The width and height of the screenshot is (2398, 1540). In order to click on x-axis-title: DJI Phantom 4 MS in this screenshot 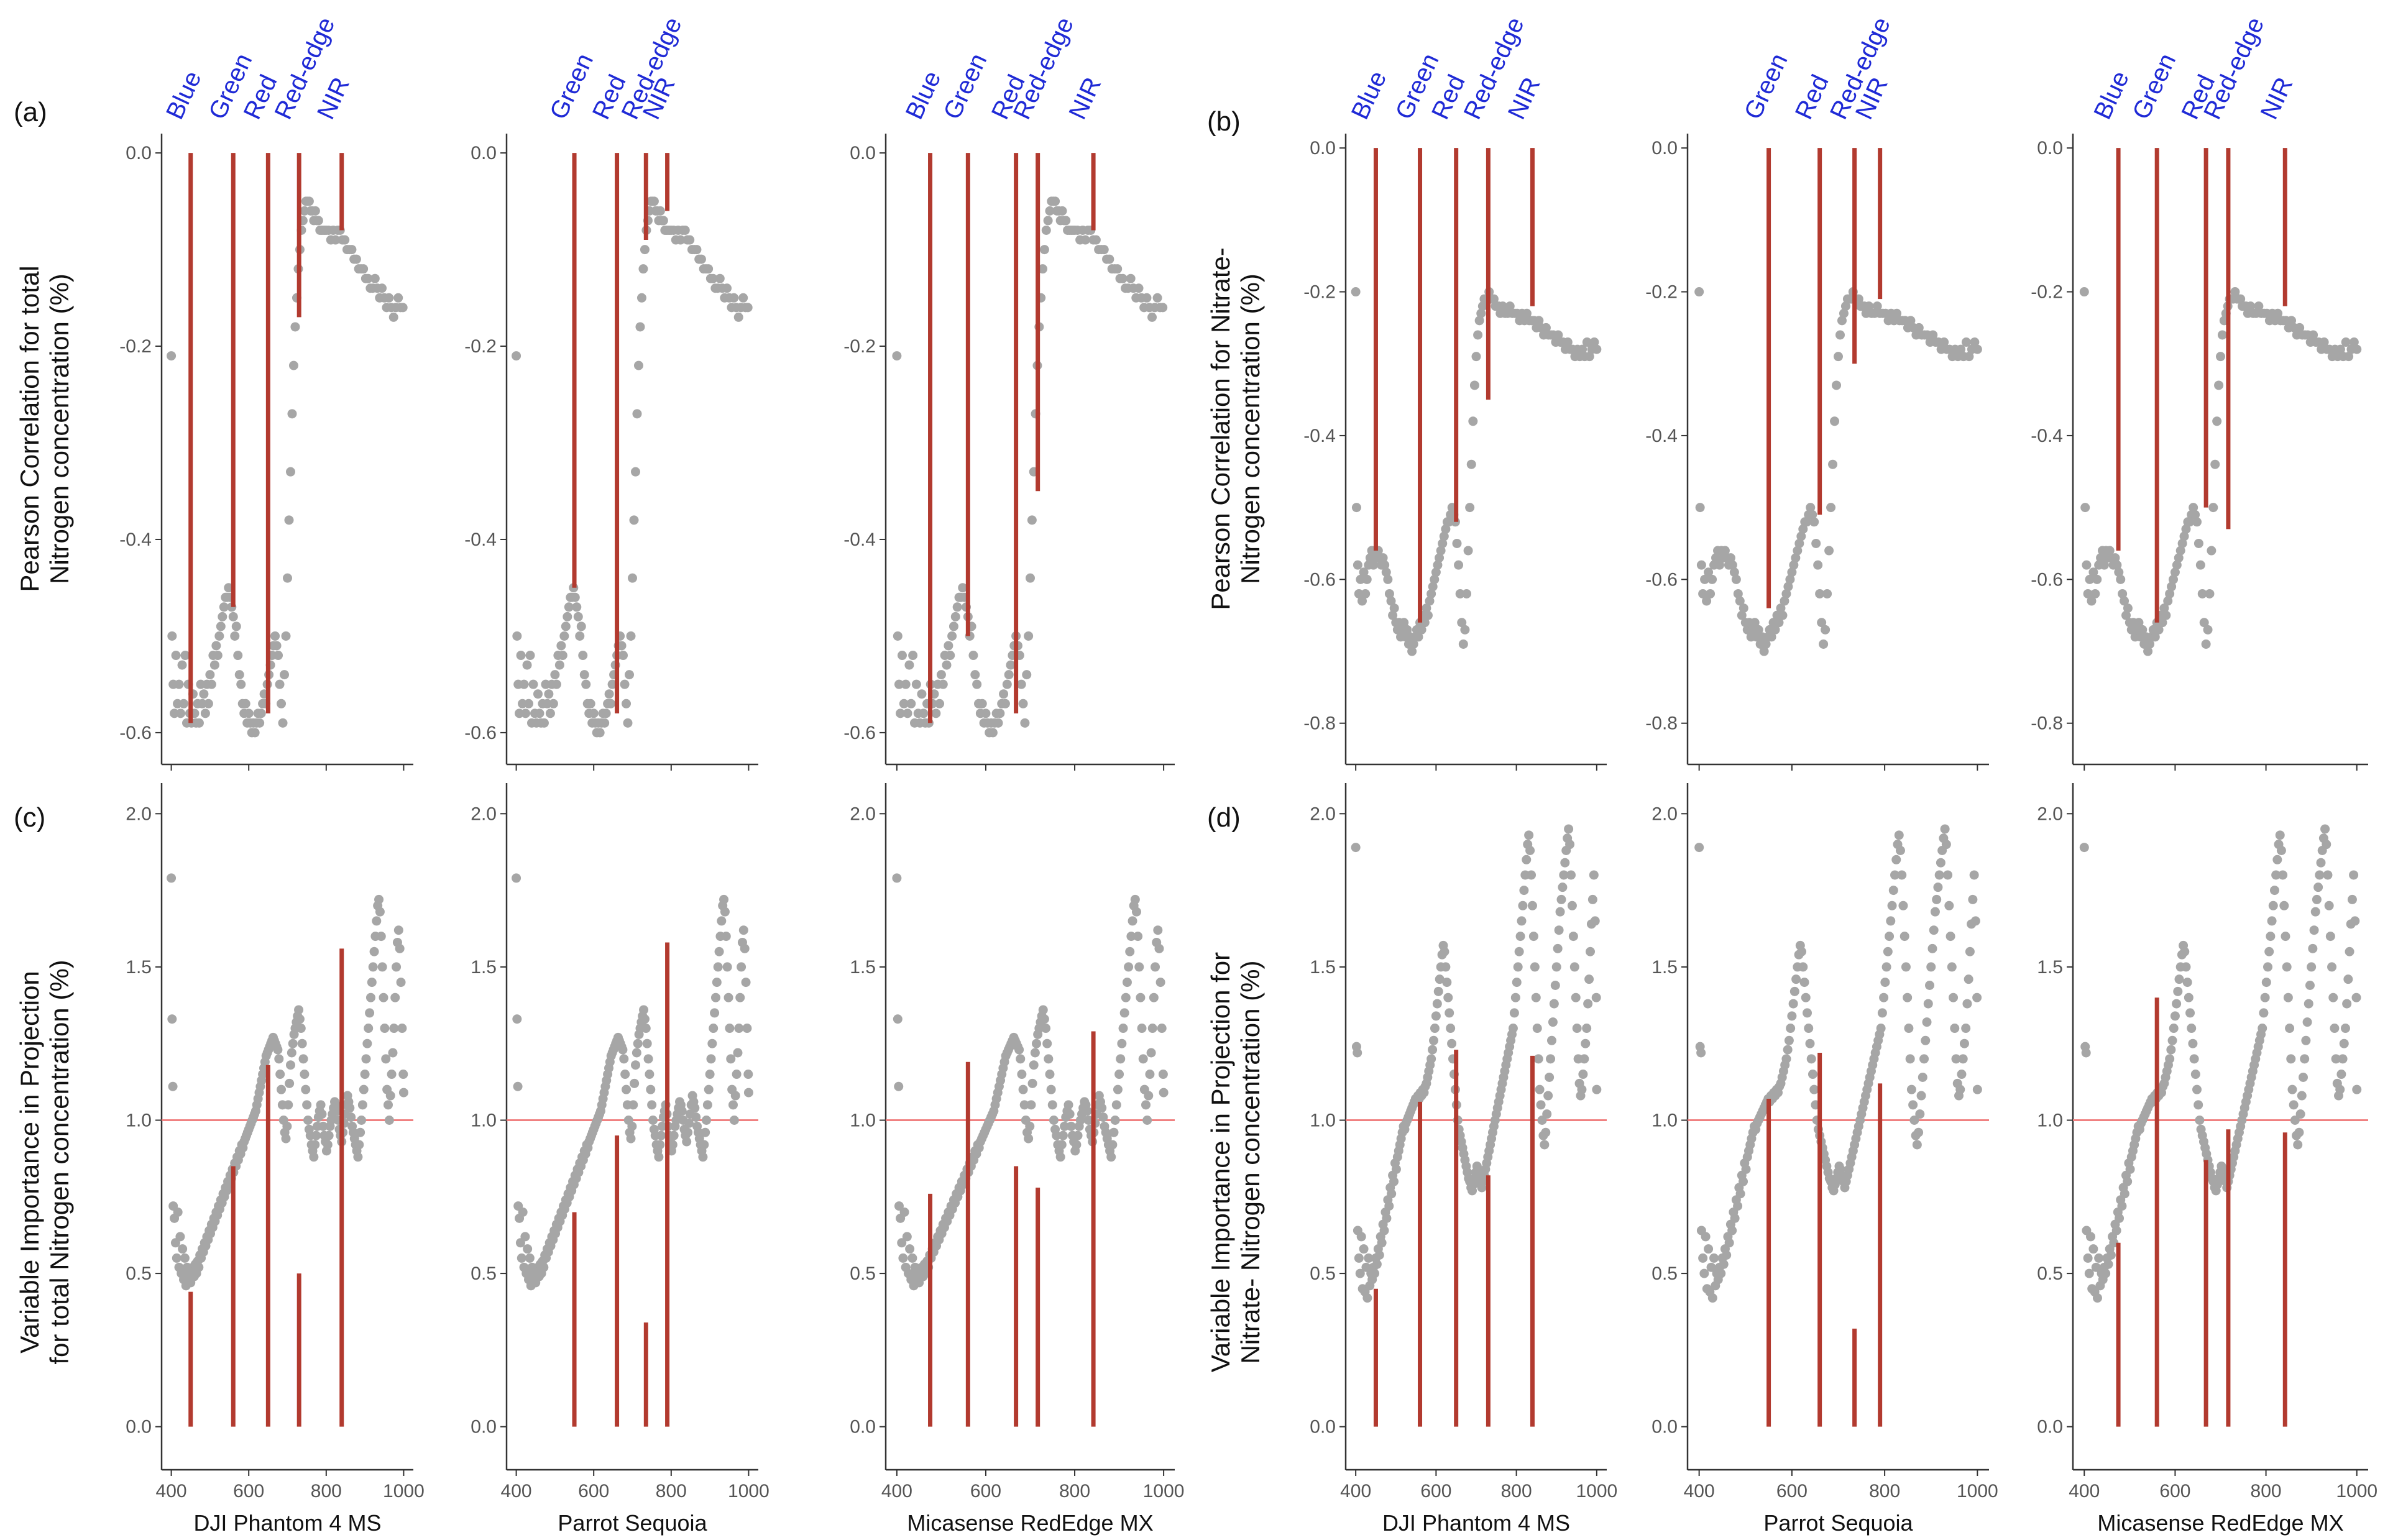, I will do `click(287, 1523)`.